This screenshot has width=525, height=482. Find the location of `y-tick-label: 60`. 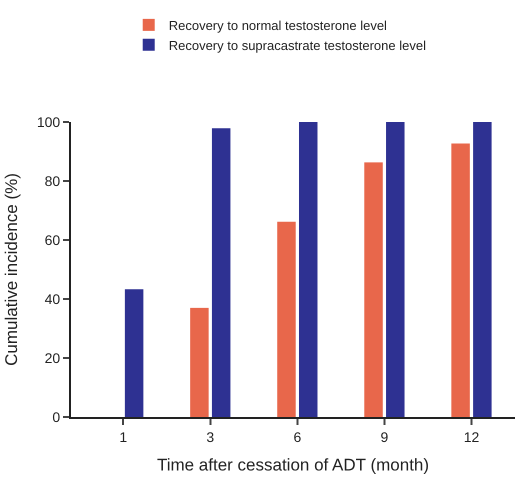

y-tick-label: 60 is located at coordinates (52, 240).